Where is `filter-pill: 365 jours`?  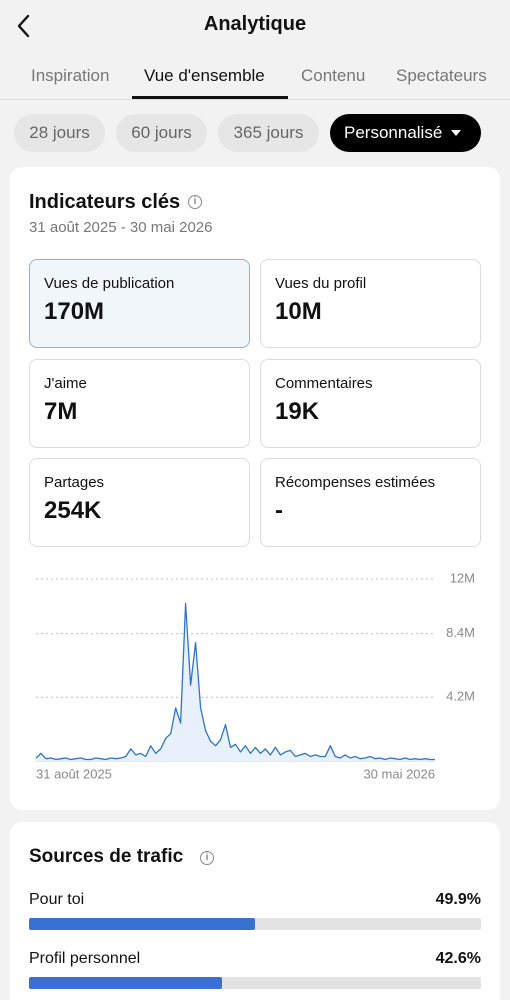
filter-pill: 365 jours is located at coordinates (268, 133).